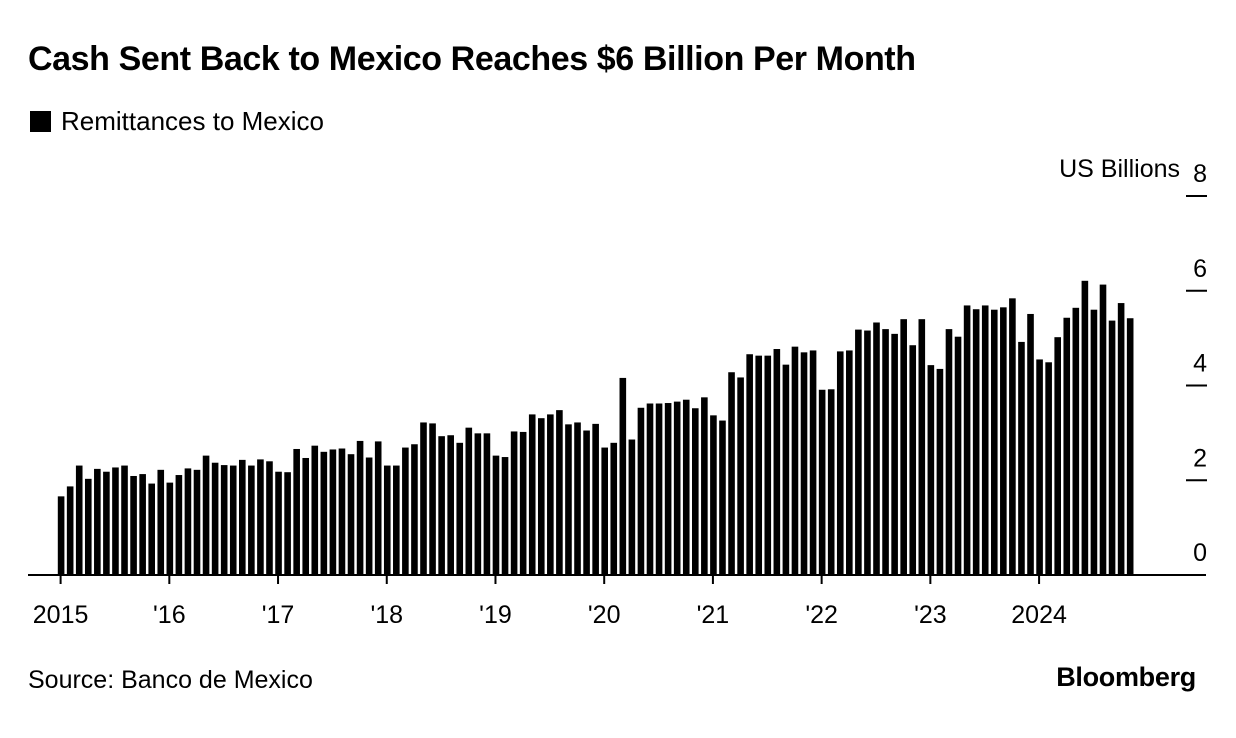 The image size is (1236, 738). Describe the element at coordinates (713, 615) in the screenshot. I see `x-tick-label-6: '21` at that location.